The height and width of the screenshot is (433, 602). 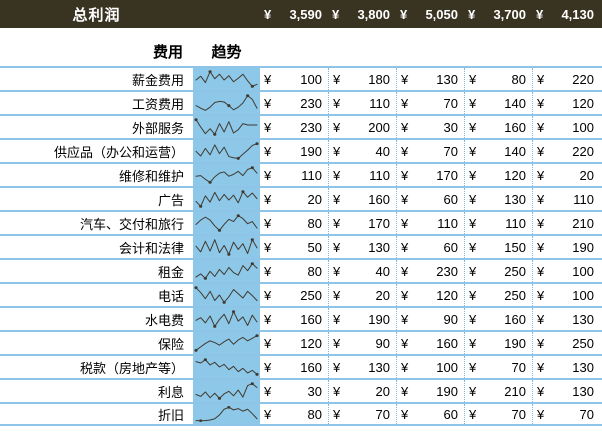 What do you see at coordinates (498, 391) in the screenshot?
I see `expense-value-cell: ¥210` at bounding box center [498, 391].